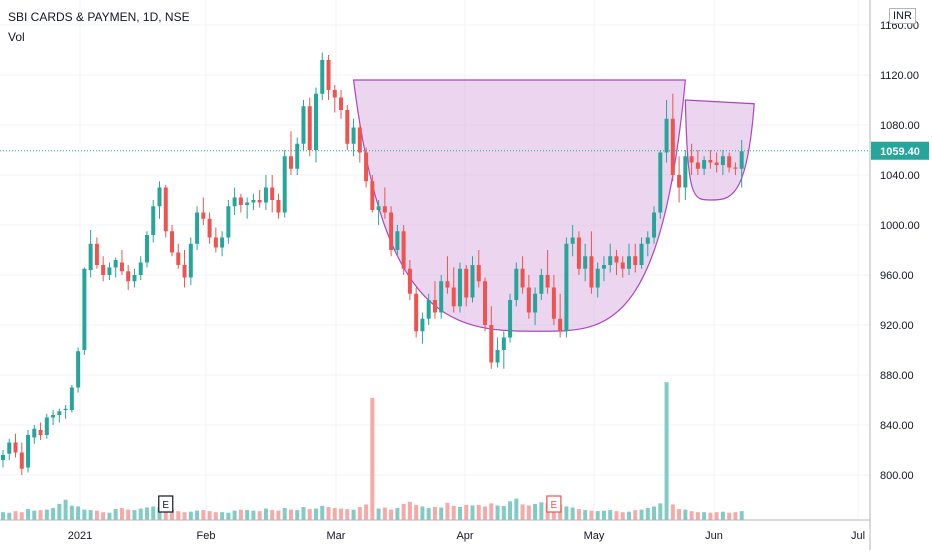 The height and width of the screenshot is (555, 932). What do you see at coordinates (897, 326) in the screenshot?
I see `y-tick-label: 920.00` at bounding box center [897, 326].